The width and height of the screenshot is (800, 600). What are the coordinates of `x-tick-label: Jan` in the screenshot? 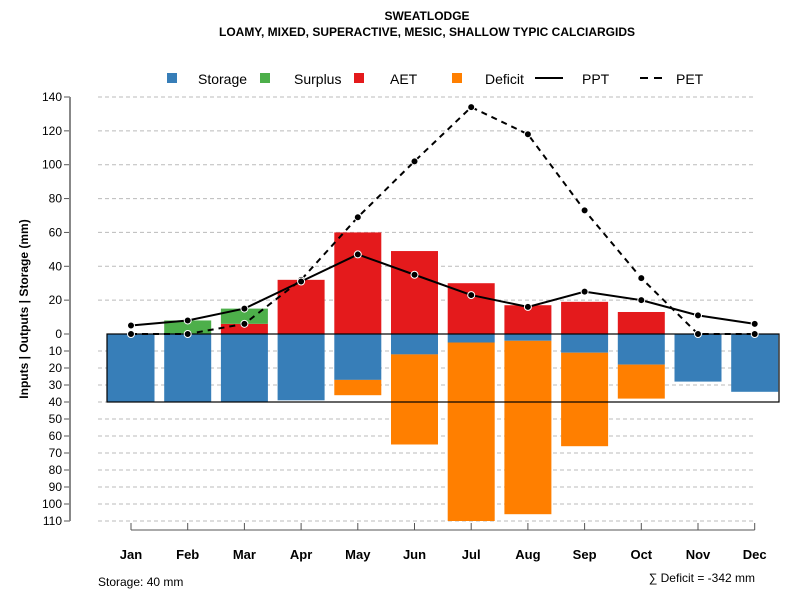 It's located at (131, 554).